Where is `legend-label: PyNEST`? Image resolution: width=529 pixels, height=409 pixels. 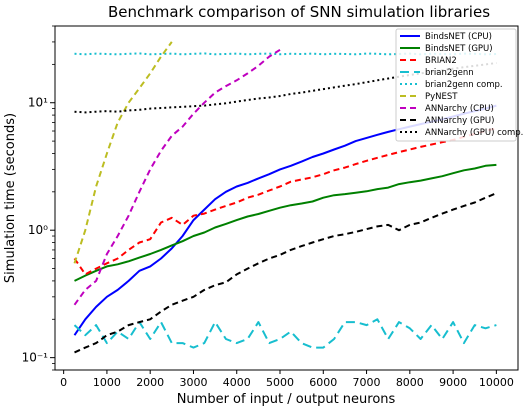 legend-label: PyNEST is located at coordinates (441, 97).